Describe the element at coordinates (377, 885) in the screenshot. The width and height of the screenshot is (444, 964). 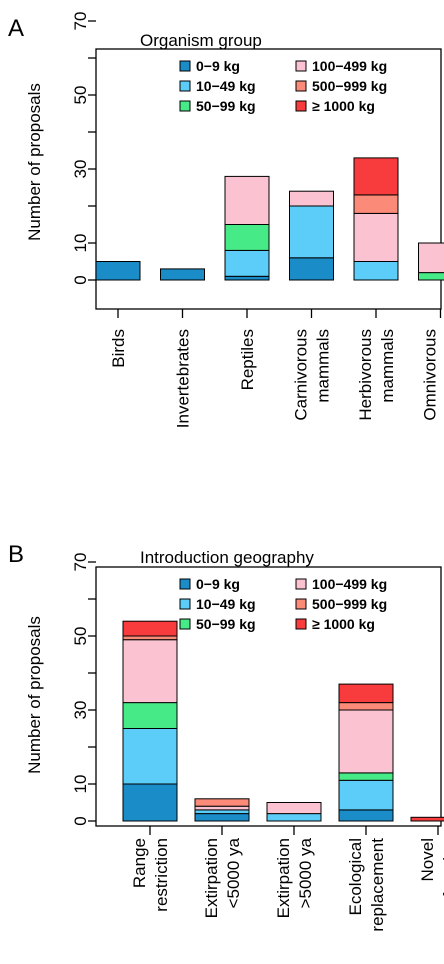
I see `x-tick-label: replacement` at that location.